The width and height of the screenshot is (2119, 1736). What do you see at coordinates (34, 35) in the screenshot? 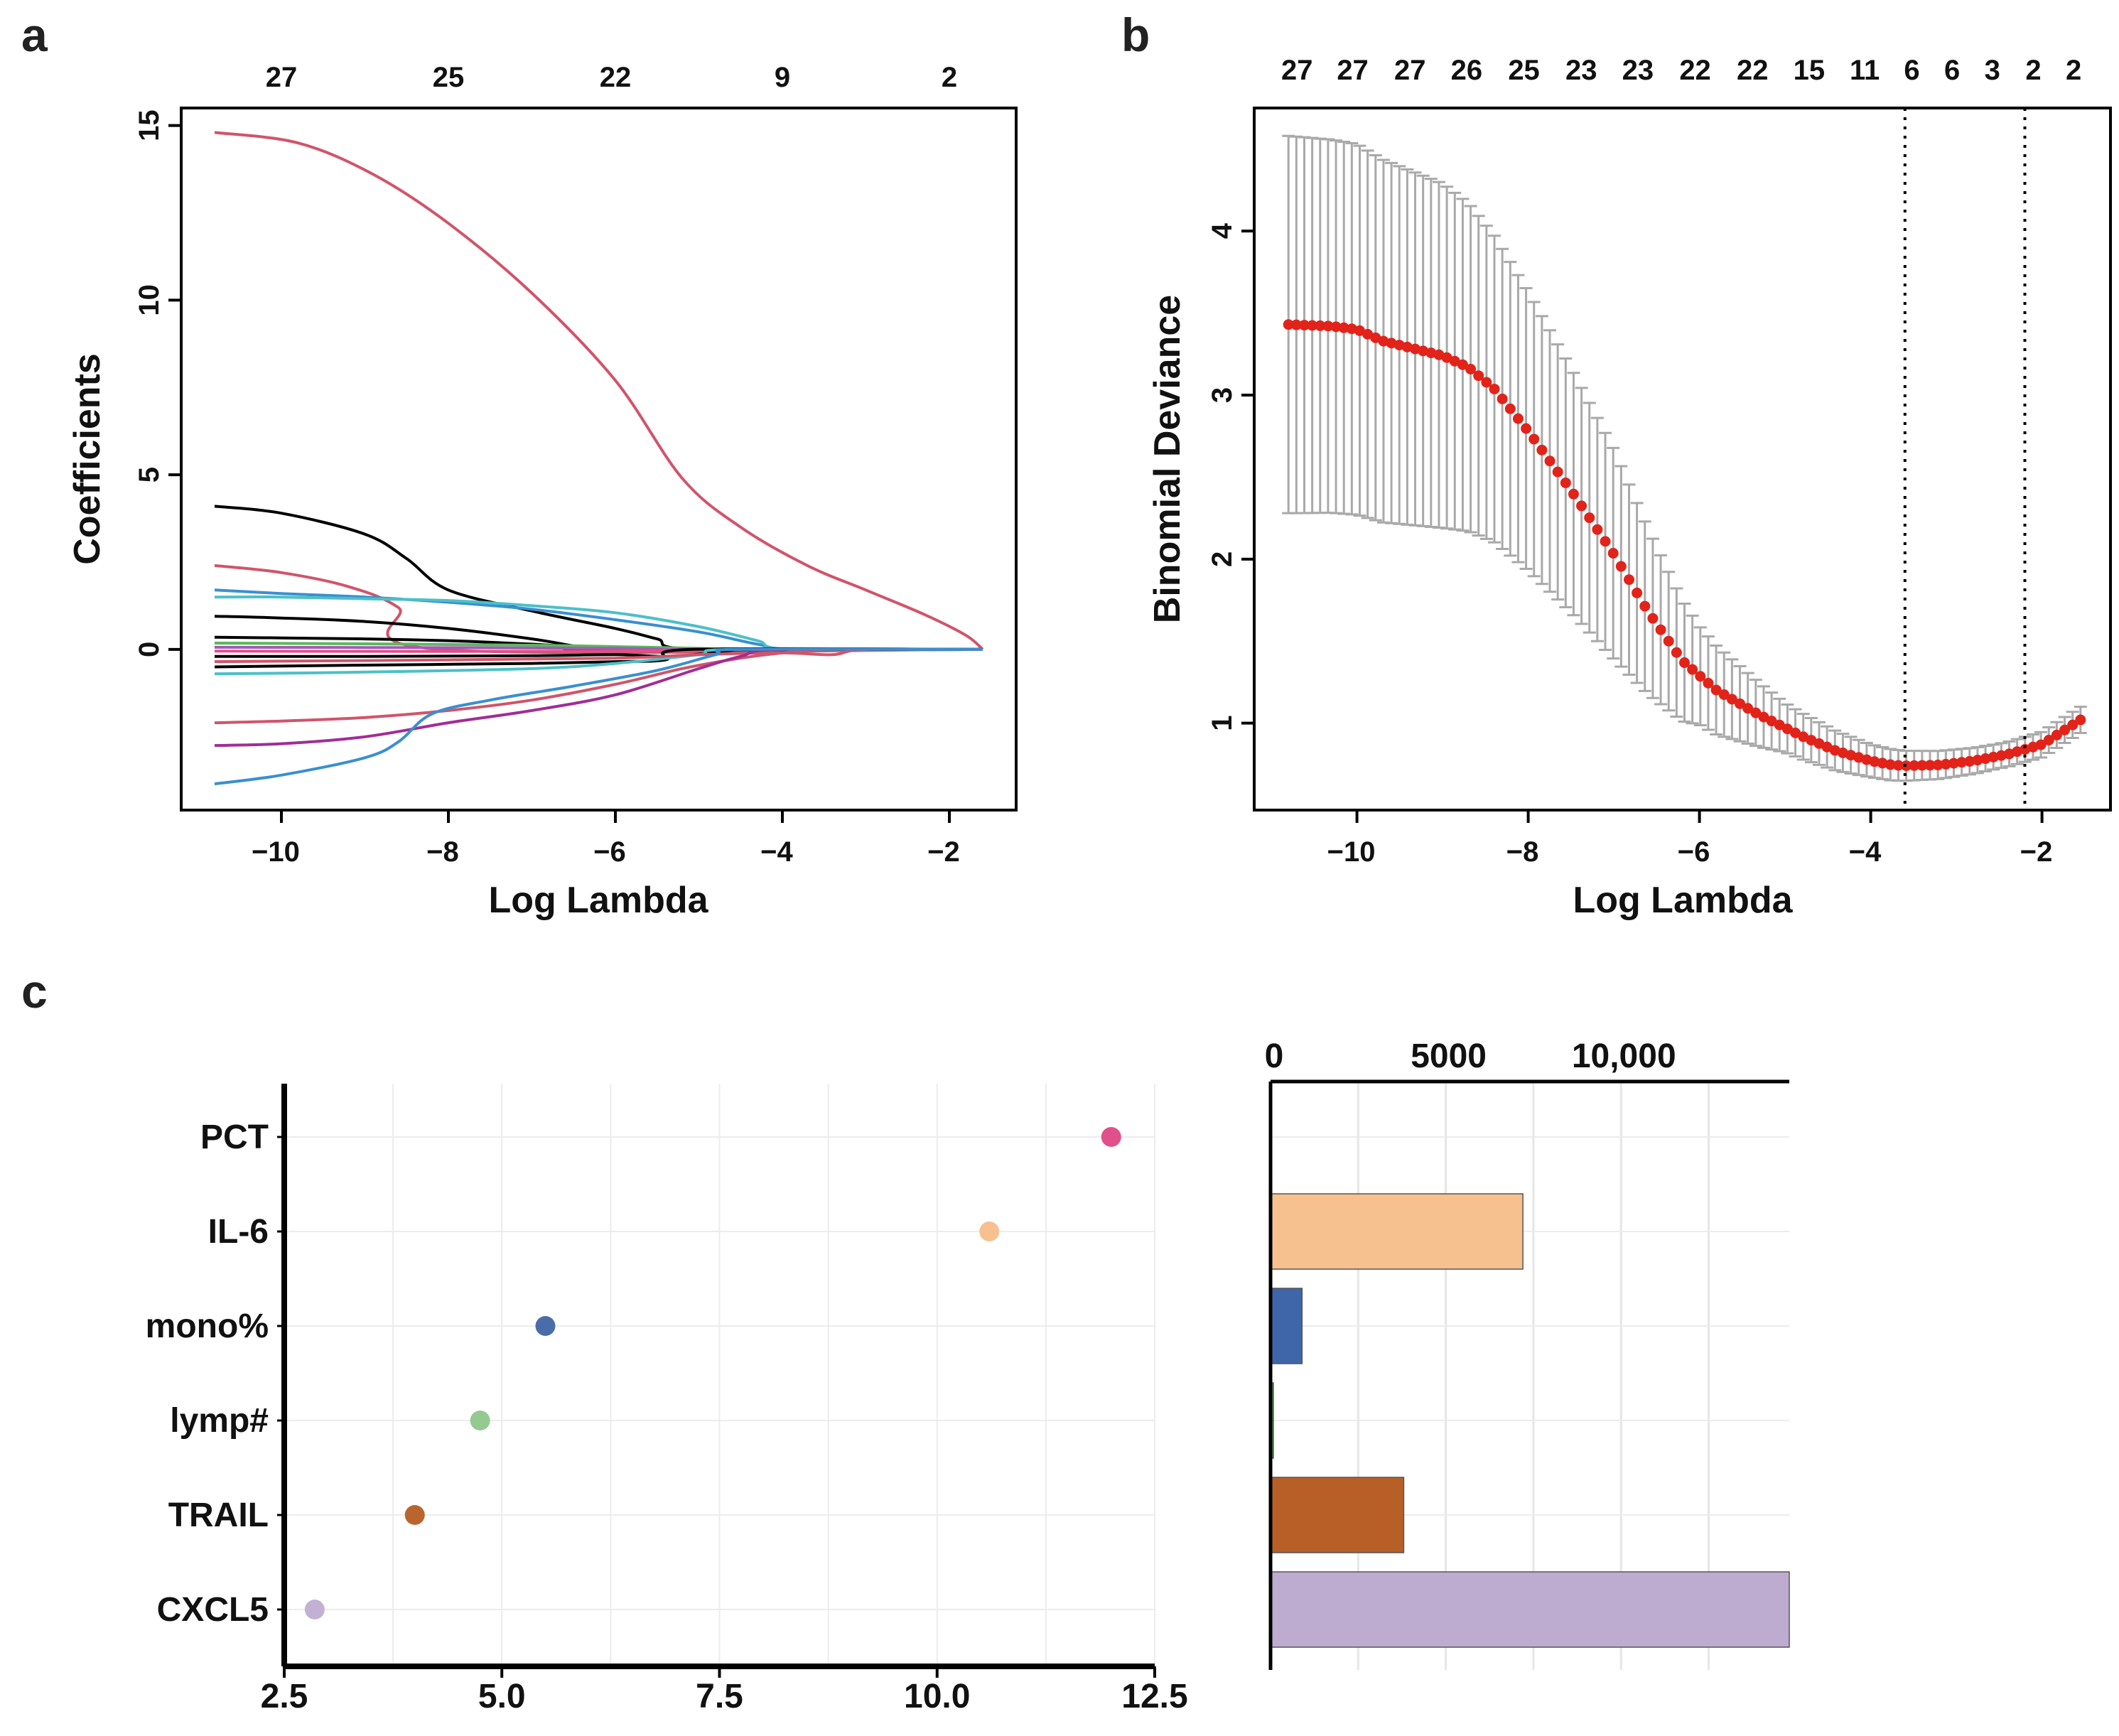
I see `panel-label-a: a` at bounding box center [34, 35].